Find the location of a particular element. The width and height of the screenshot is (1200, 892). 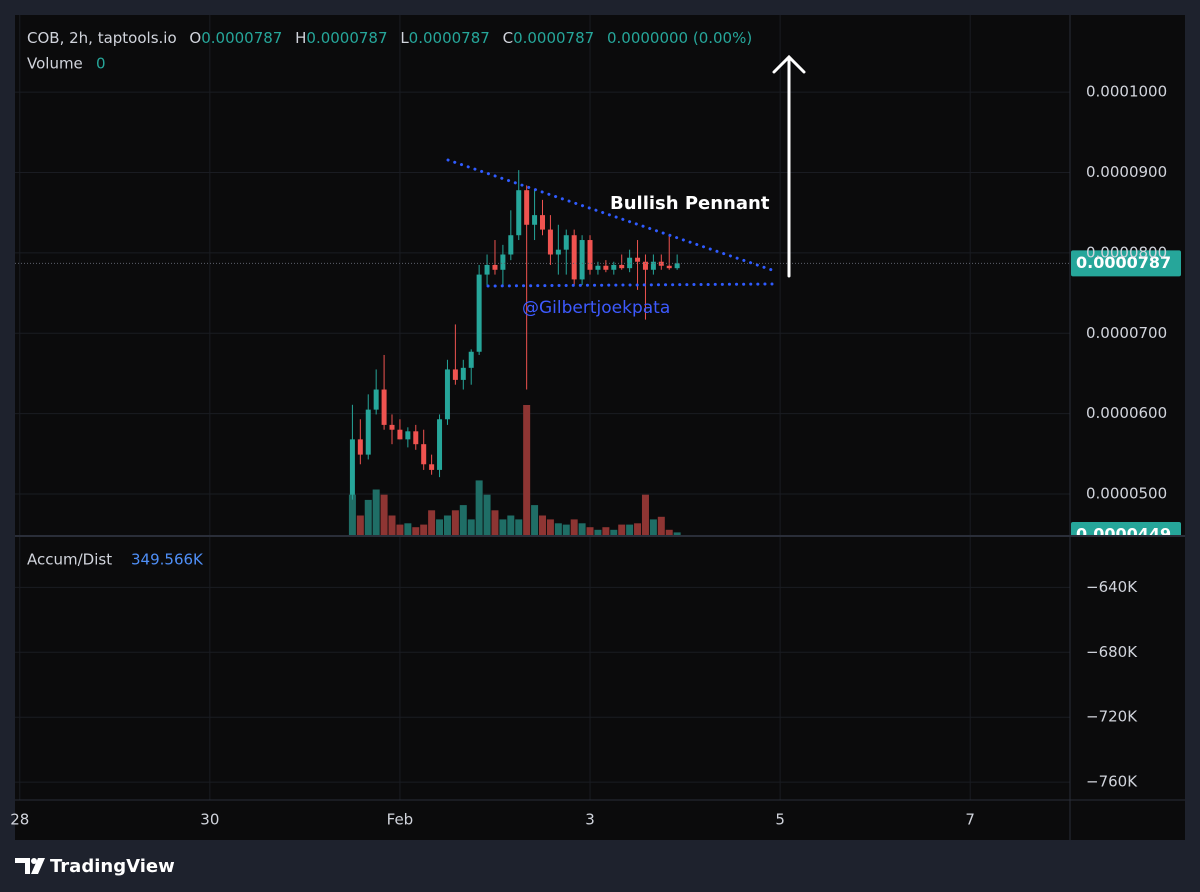

volume-label: Volume is located at coordinates (55, 64).